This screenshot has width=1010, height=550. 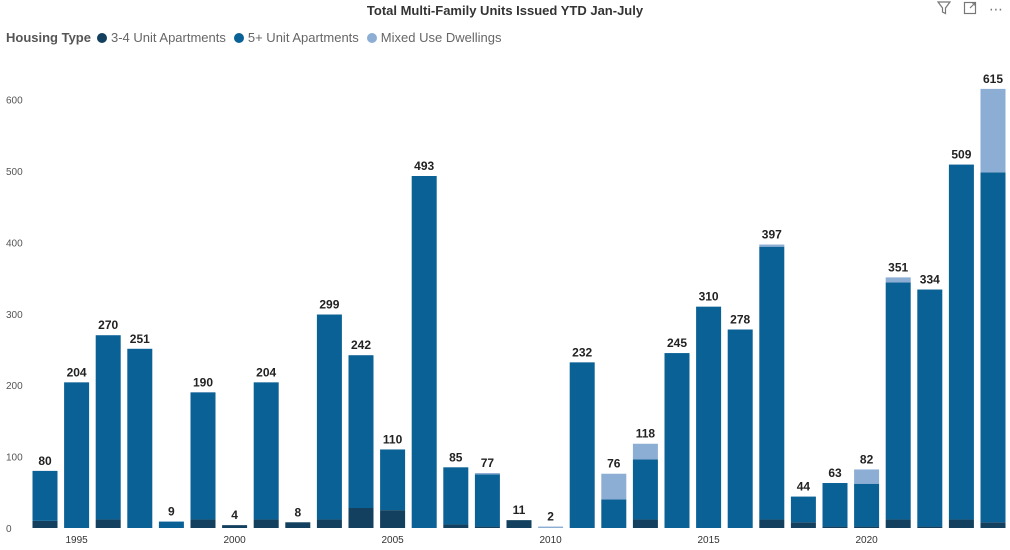 I want to click on bar-segment-3-4-unit-2021, so click(x=898, y=523).